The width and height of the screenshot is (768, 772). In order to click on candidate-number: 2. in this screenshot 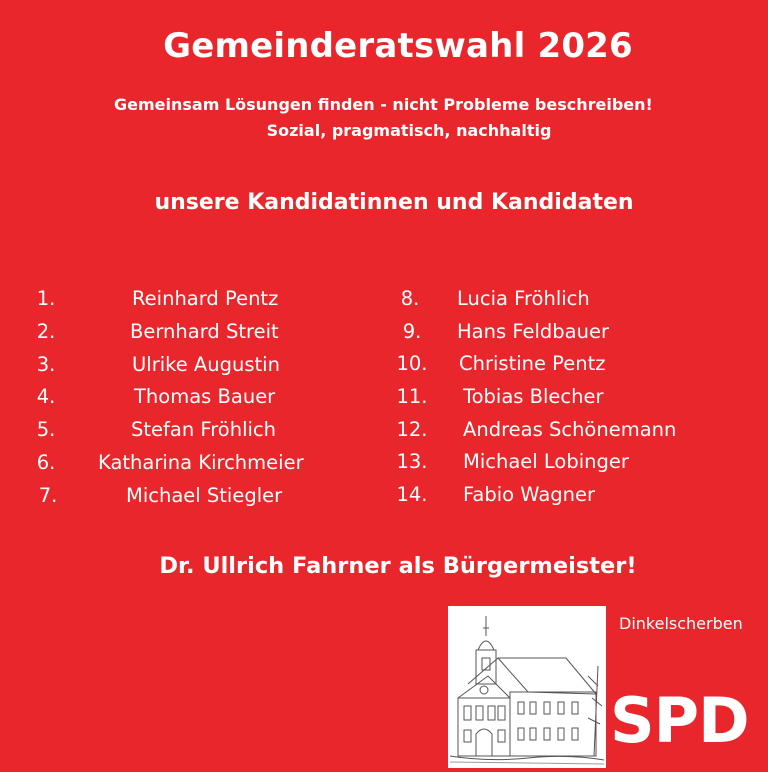, I will do `click(46, 331)`.